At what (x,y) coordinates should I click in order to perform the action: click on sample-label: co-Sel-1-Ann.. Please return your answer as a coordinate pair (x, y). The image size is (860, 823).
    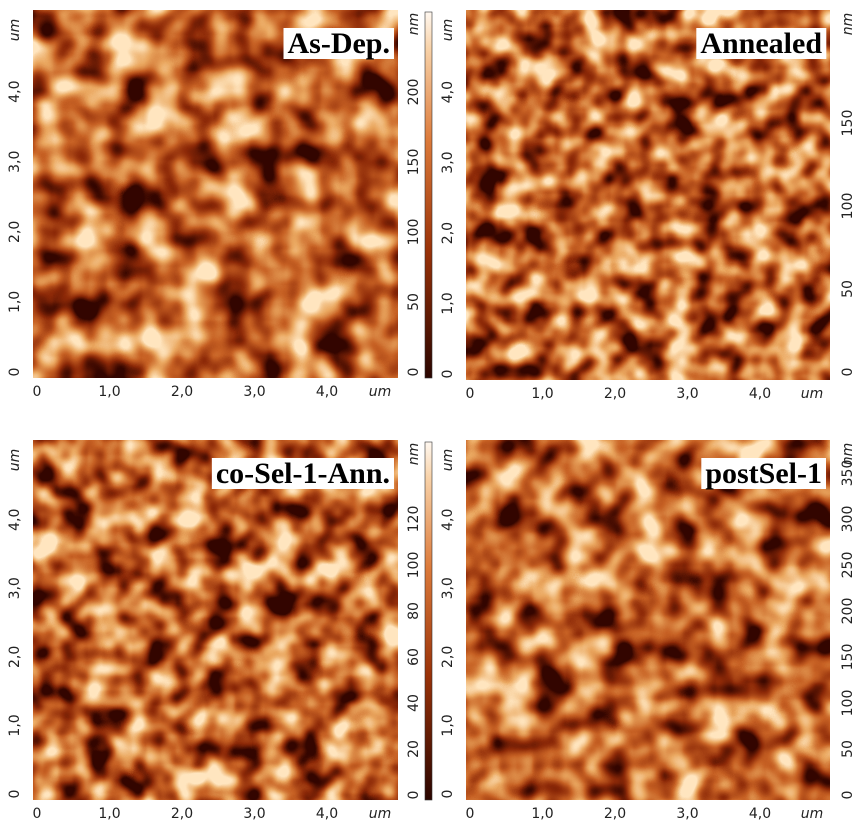
    Looking at the image, I should click on (303, 473).